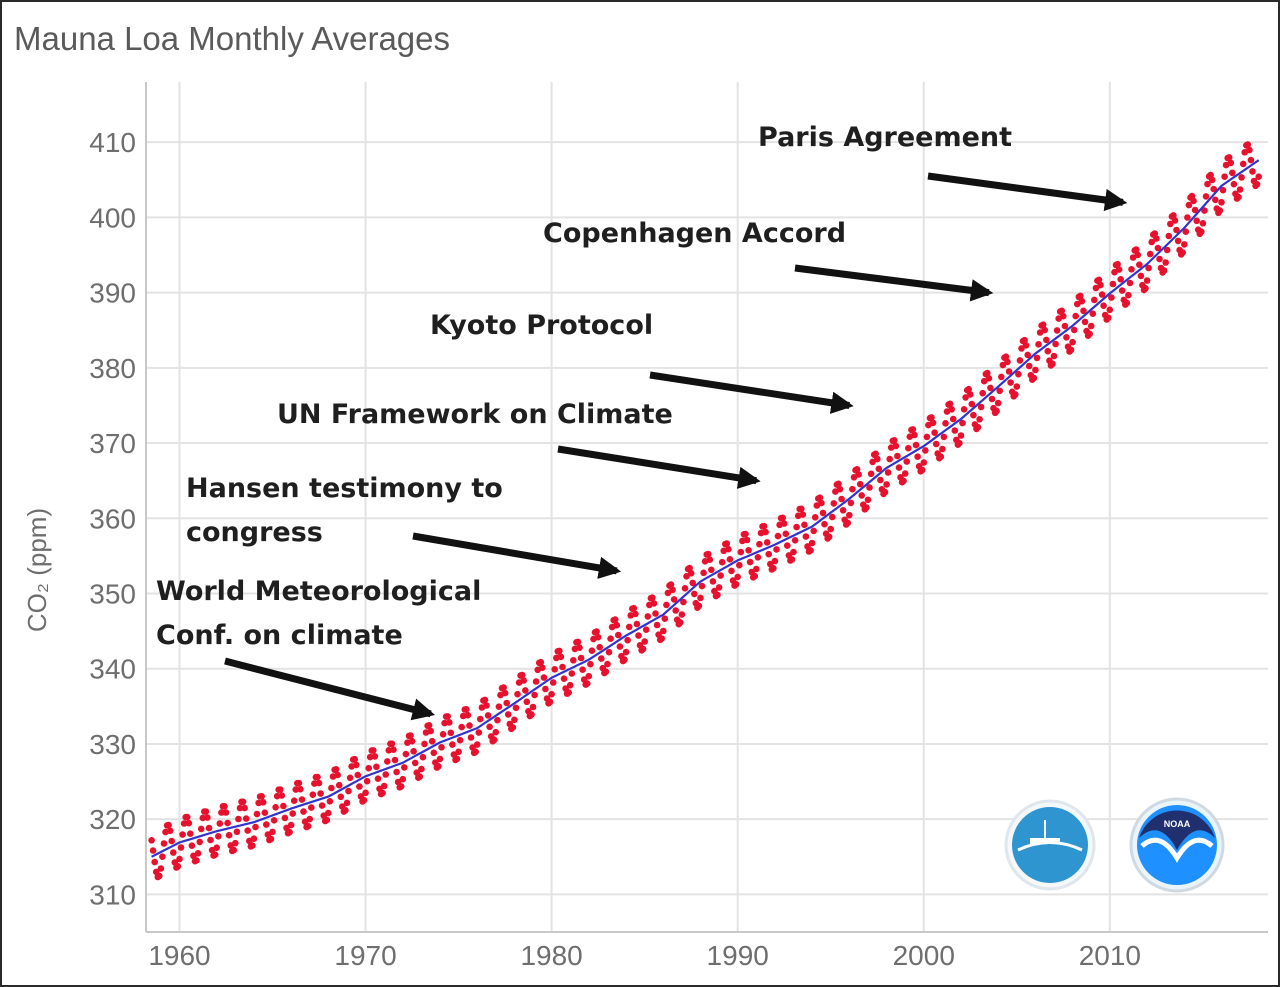 The width and height of the screenshot is (1280, 987). What do you see at coordinates (232, 38) in the screenshot?
I see `chart-title: Mauna Loa Monthly Averages` at bounding box center [232, 38].